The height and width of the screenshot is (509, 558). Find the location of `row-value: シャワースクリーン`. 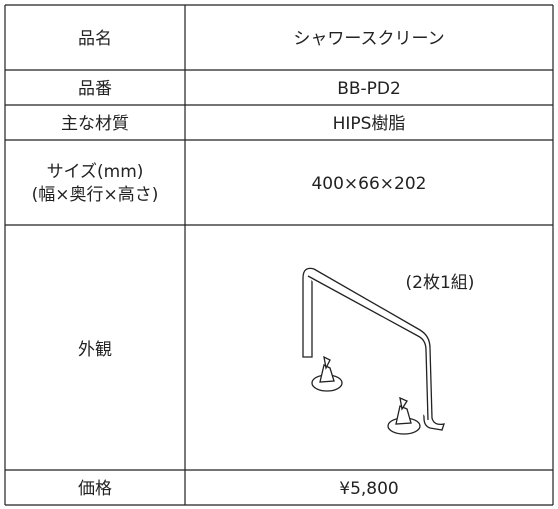

row-value: シャワースクリーン is located at coordinates (368, 39).